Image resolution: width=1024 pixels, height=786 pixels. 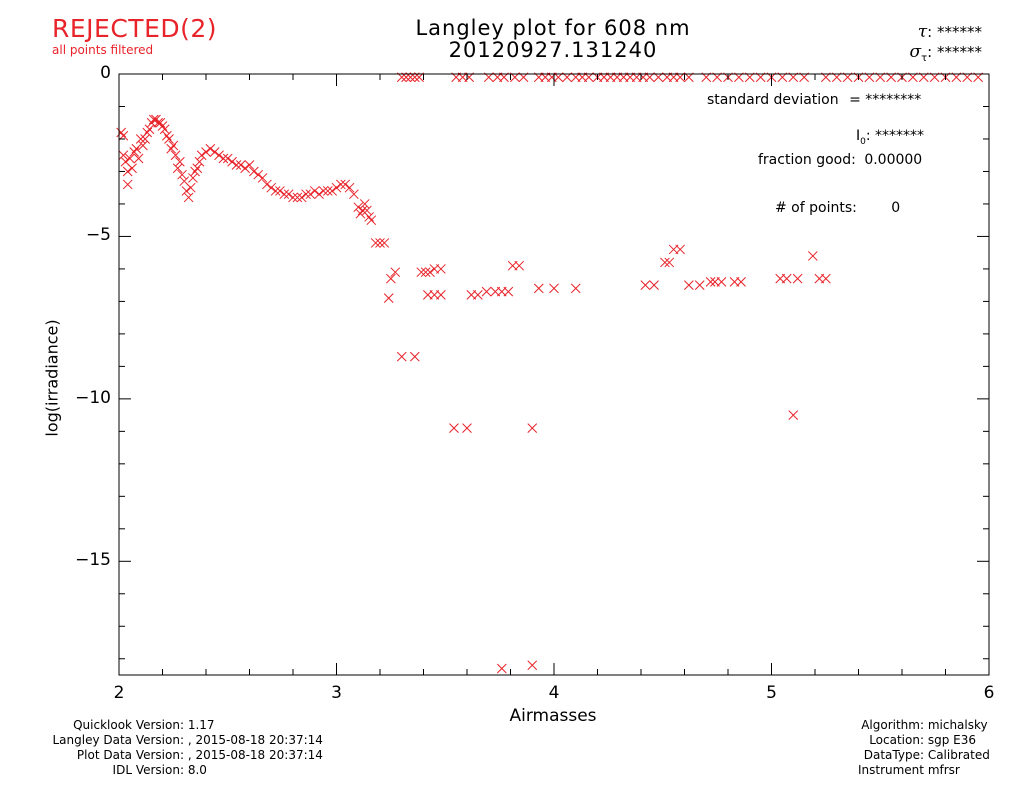 What do you see at coordinates (144, 725) in the screenshot?
I see `footer-left-row: Quicklook Version: 1.17` at bounding box center [144, 725].